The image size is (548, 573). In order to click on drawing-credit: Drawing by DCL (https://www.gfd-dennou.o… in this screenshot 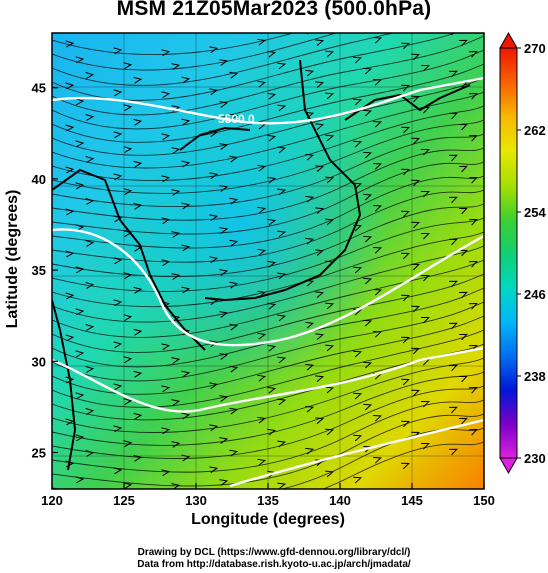, I will do `click(274, 552)`.